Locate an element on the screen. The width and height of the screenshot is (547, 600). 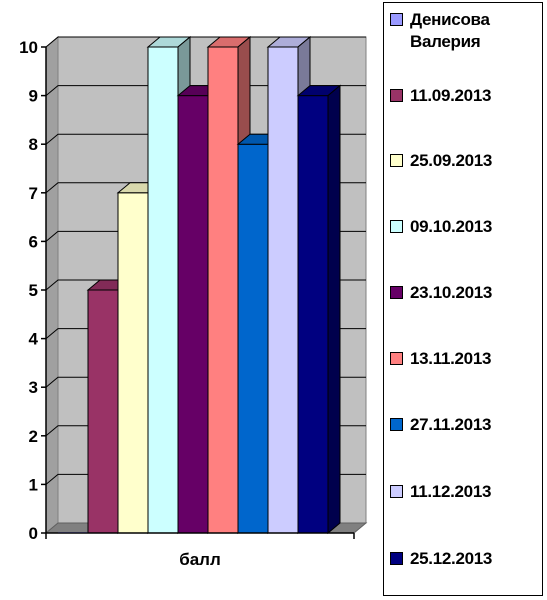
legend-item: Денисова Валерия is located at coordinates (440, 31).